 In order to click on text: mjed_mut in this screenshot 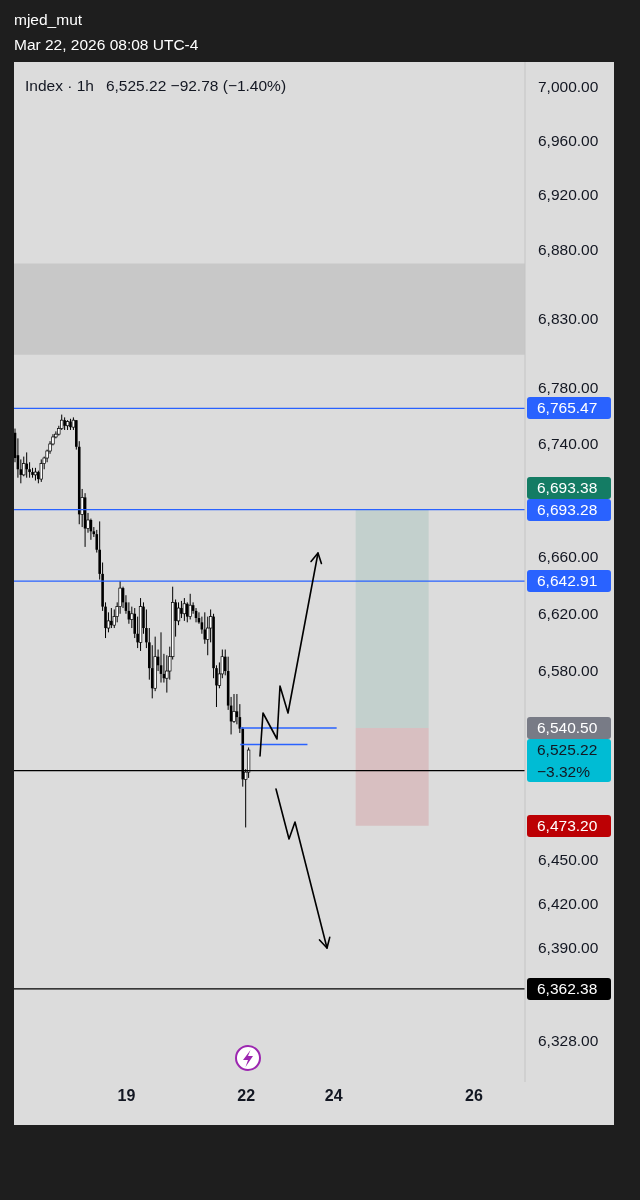, I will do `click(48, 20)`.